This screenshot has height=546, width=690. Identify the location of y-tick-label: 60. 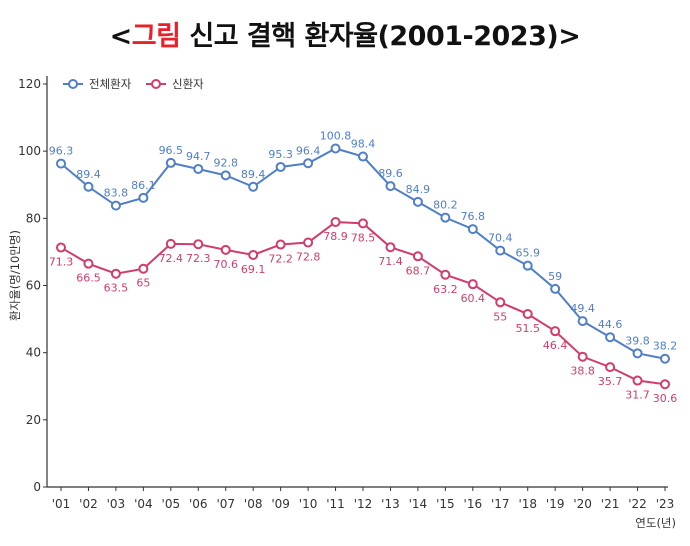
(33, 286).